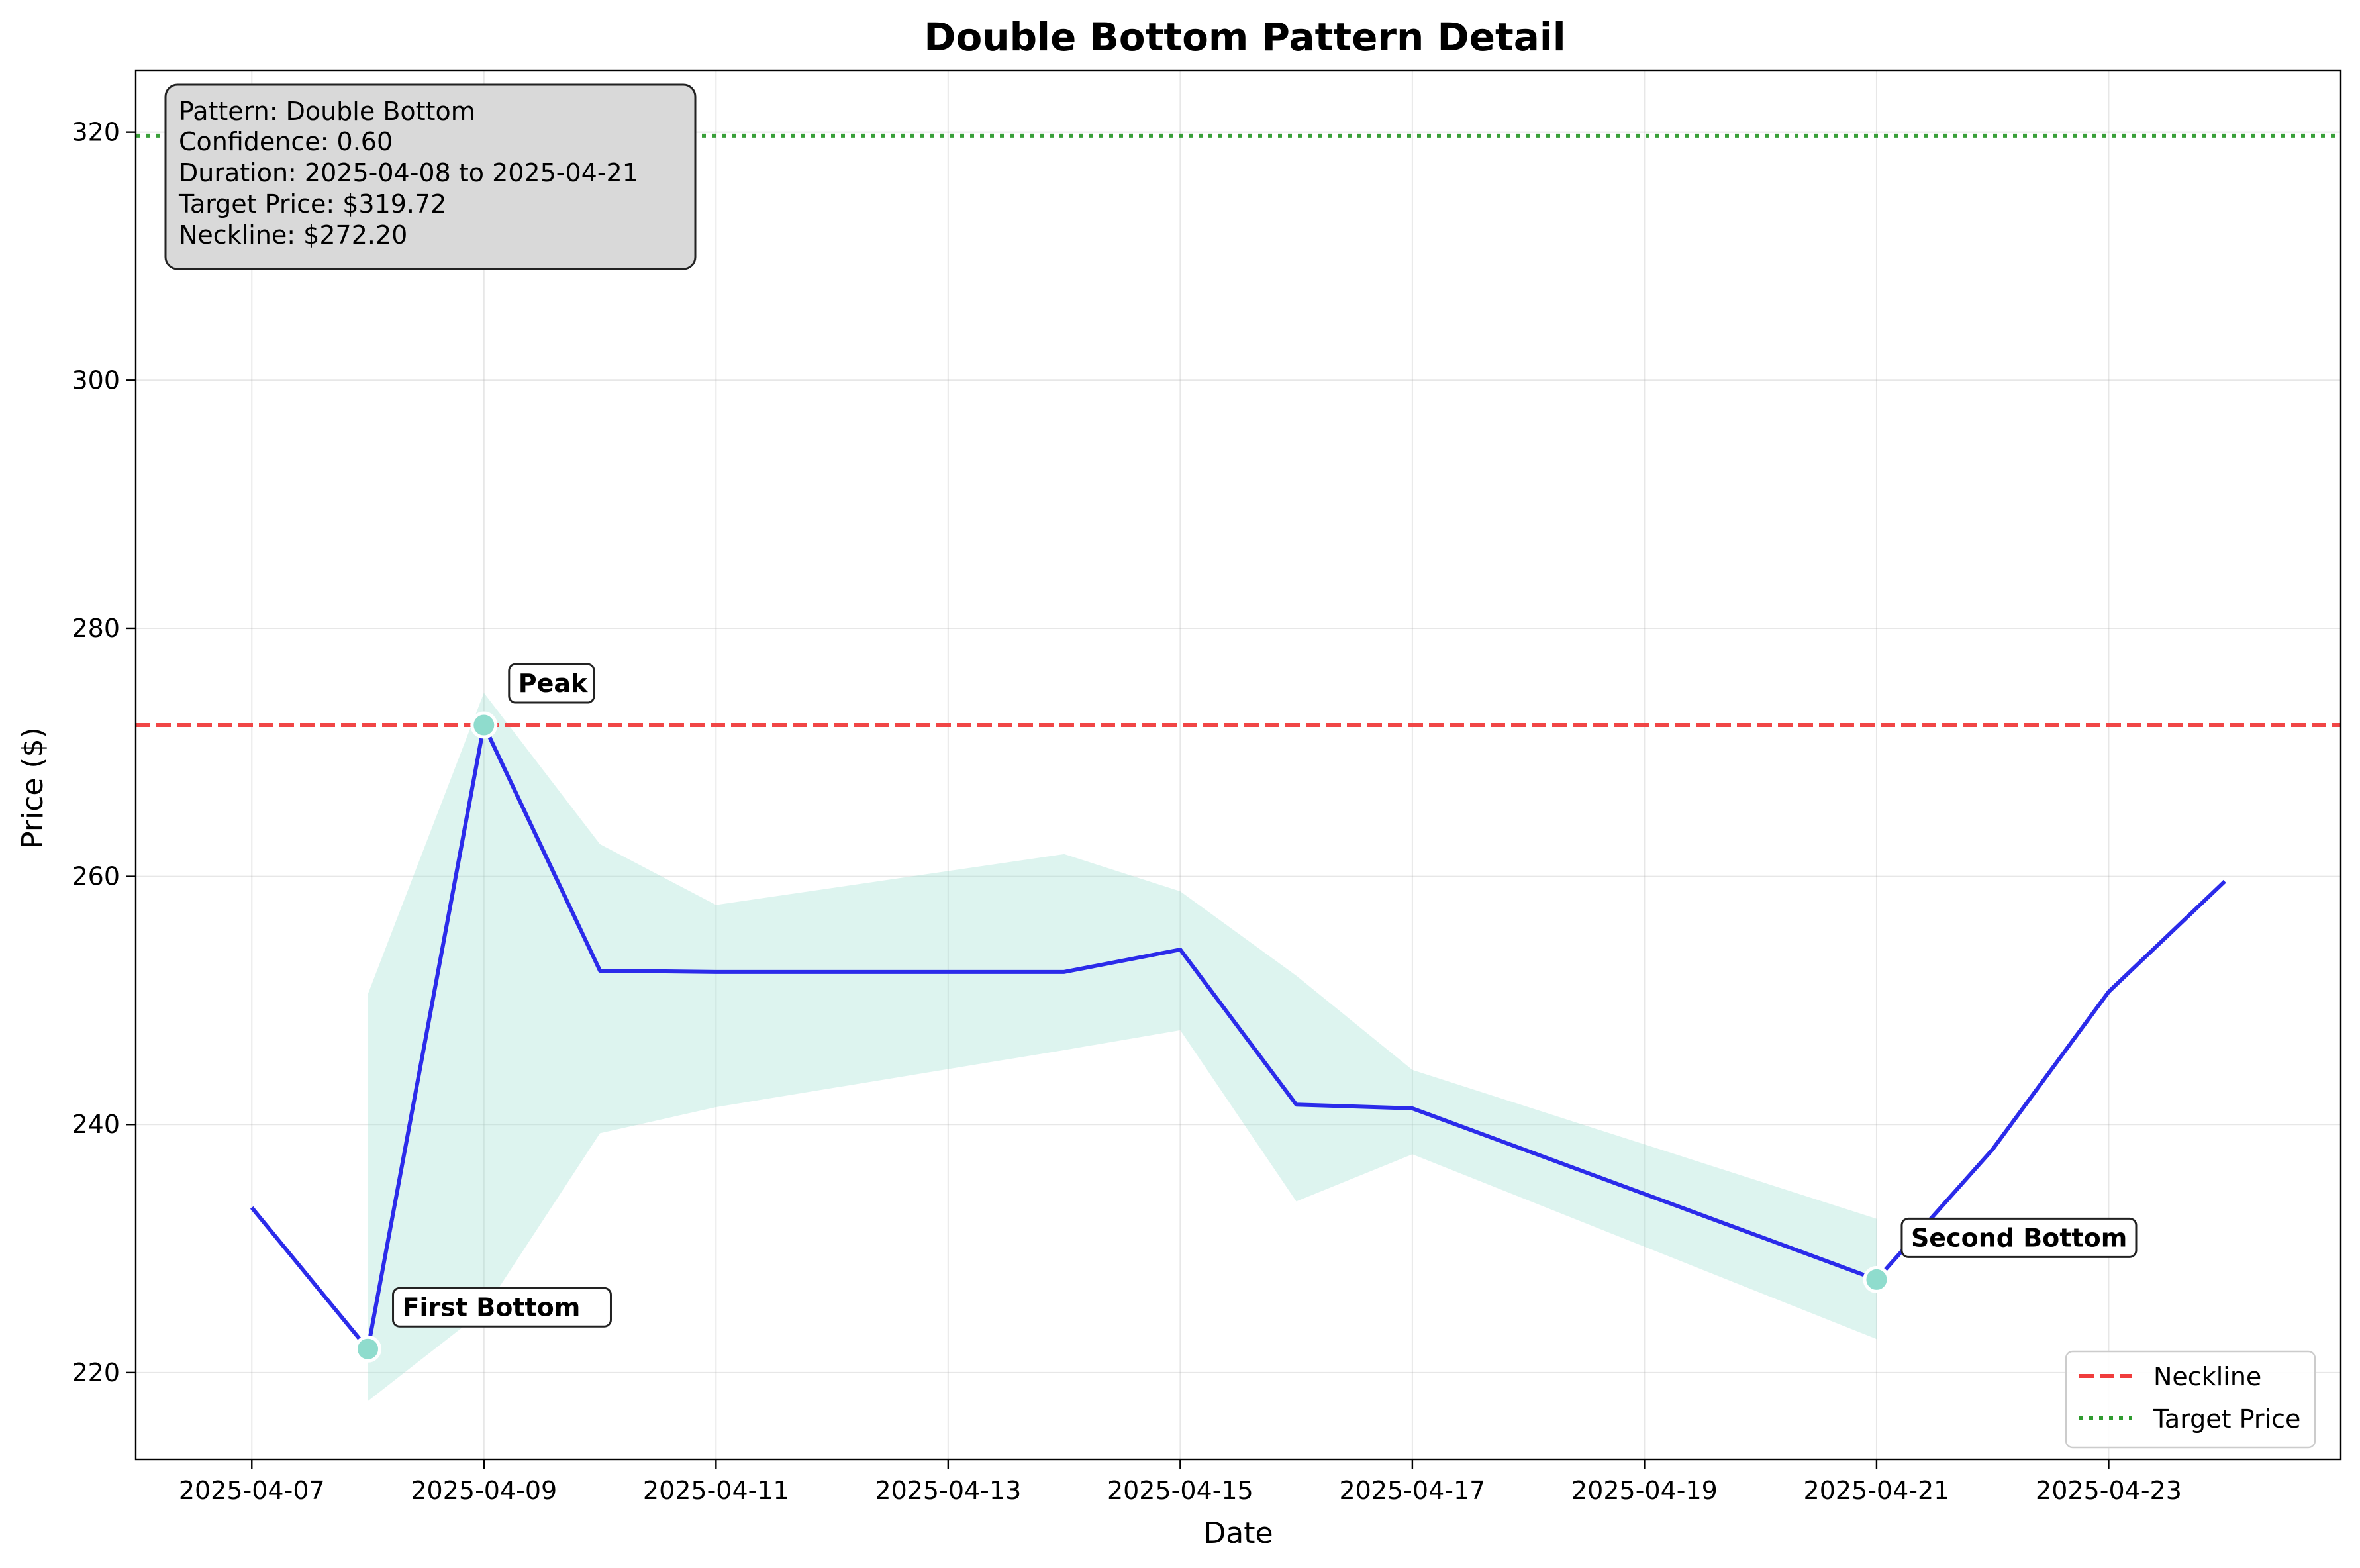  I want to click on second-bottom-marker, so click(1877, 1279).